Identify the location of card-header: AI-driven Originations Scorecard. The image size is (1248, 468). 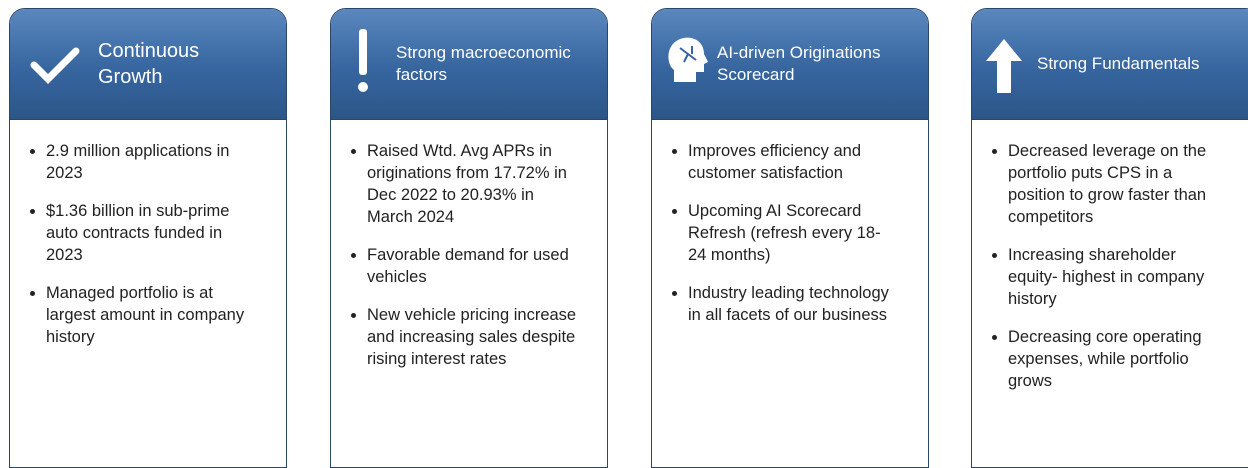
(790, 64).